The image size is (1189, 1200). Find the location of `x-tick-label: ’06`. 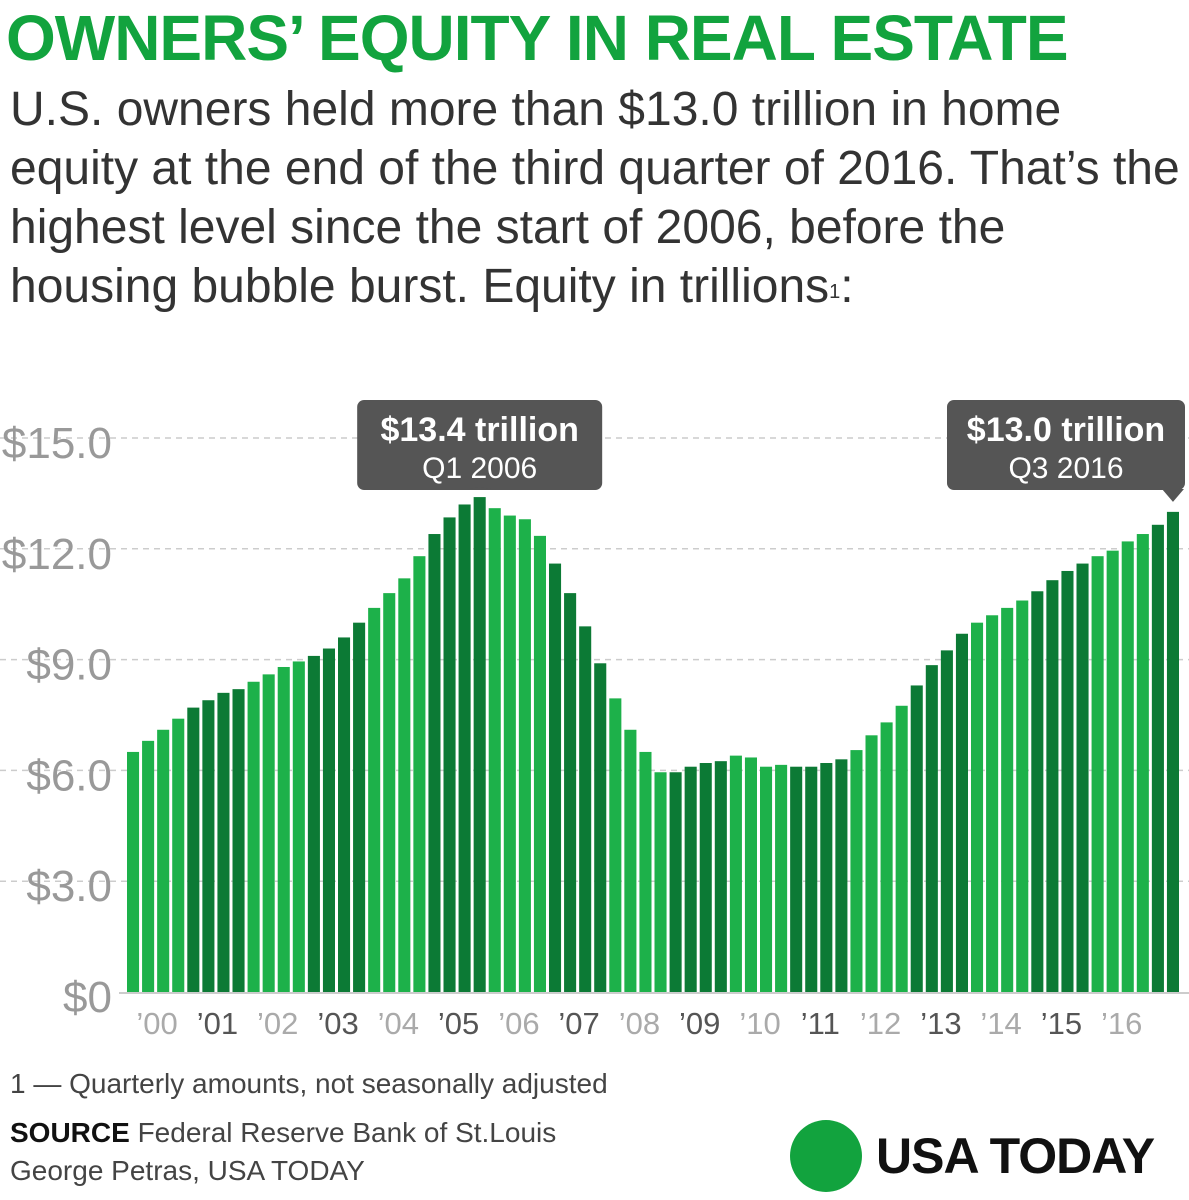

x-tick-label: ’06 is located at coordinates (518, 1023).